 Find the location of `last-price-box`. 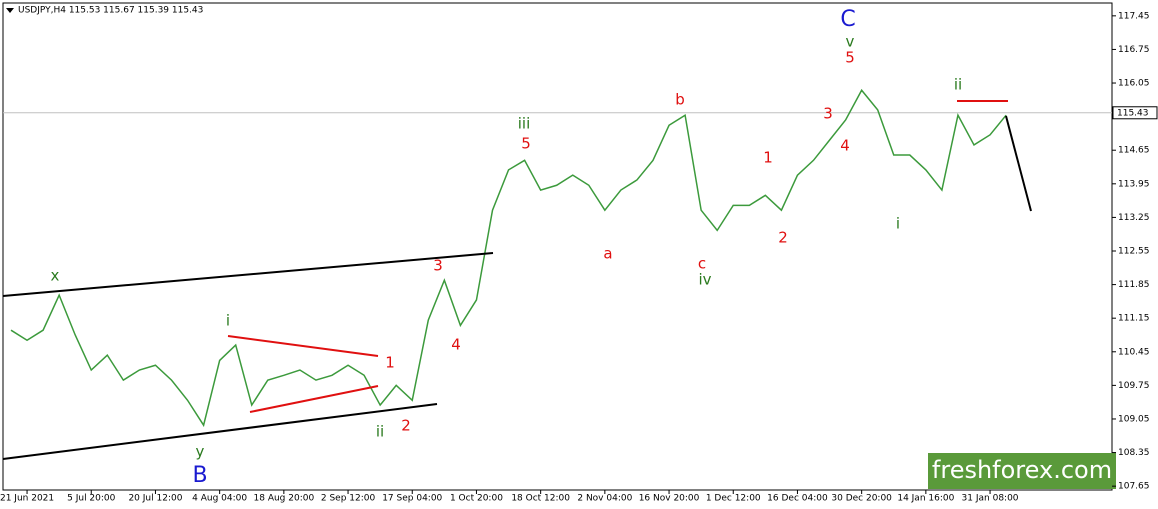

last-price-box is located at coordinates (1135, 113).